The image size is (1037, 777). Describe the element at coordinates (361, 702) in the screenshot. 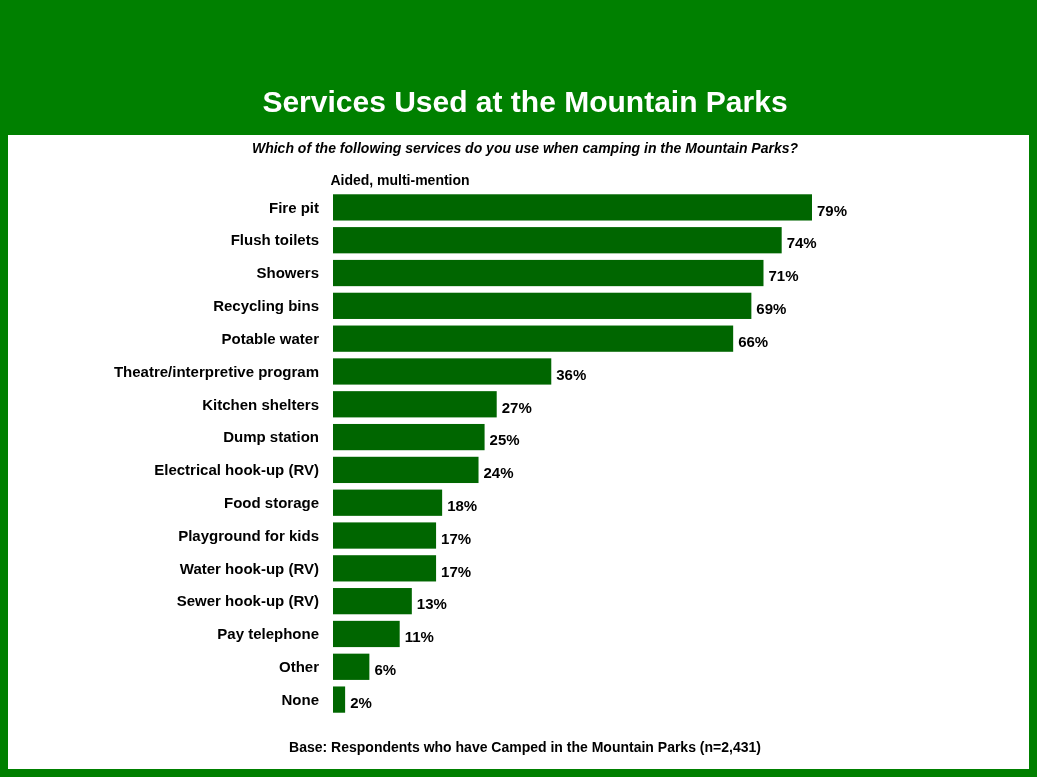

I see `data-label: 2%` at that location.